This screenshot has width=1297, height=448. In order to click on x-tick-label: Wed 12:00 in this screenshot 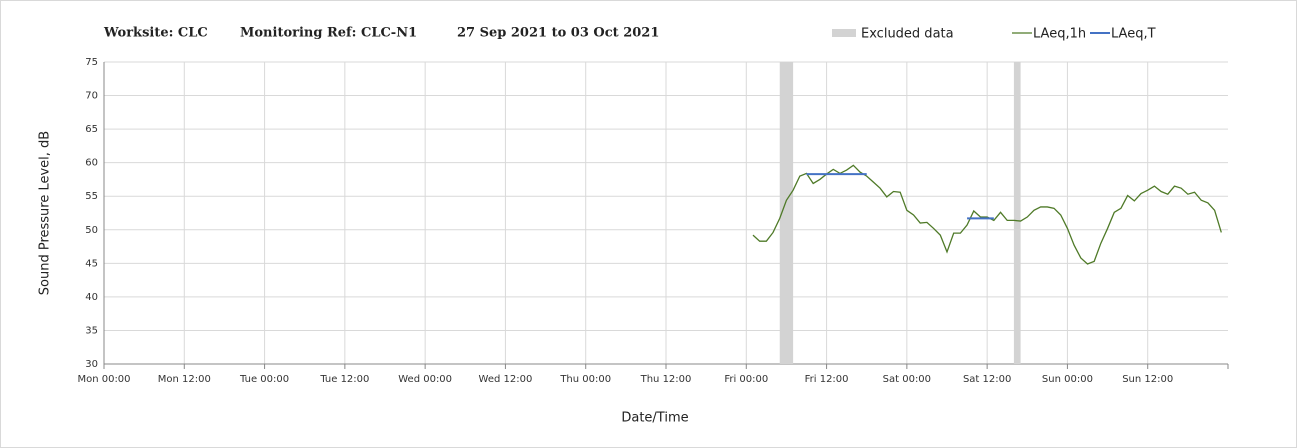, I will do `click(506, 379)`.